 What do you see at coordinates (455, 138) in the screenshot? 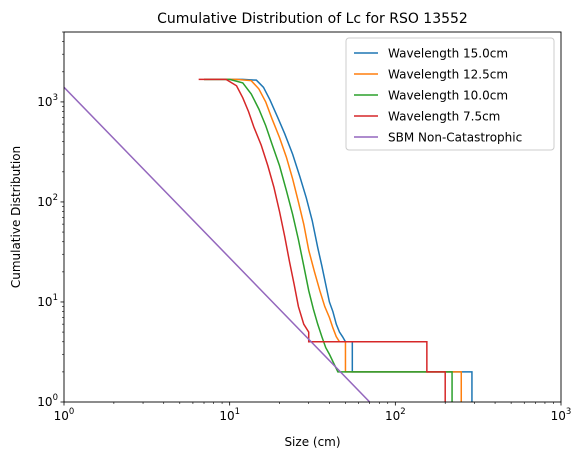
I see `legend-entry: SBM Non-Catastrophic` at bounding box center [455, 138].